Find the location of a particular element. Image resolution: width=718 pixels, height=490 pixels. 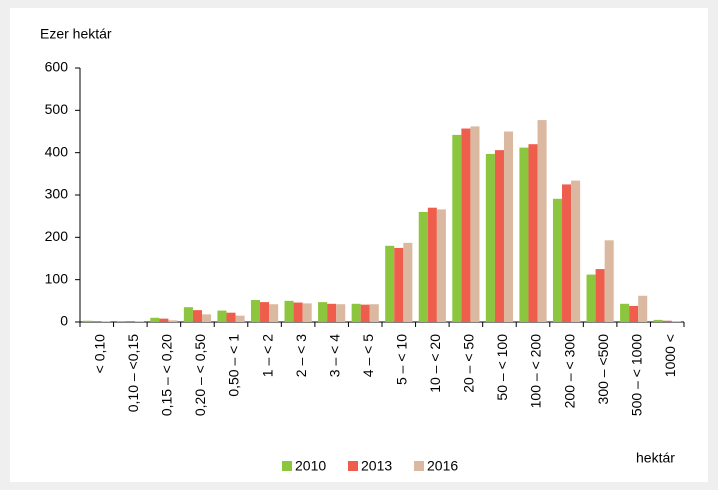

x-tick-label: 50 – < 100 is located at coordinates (502, 367).